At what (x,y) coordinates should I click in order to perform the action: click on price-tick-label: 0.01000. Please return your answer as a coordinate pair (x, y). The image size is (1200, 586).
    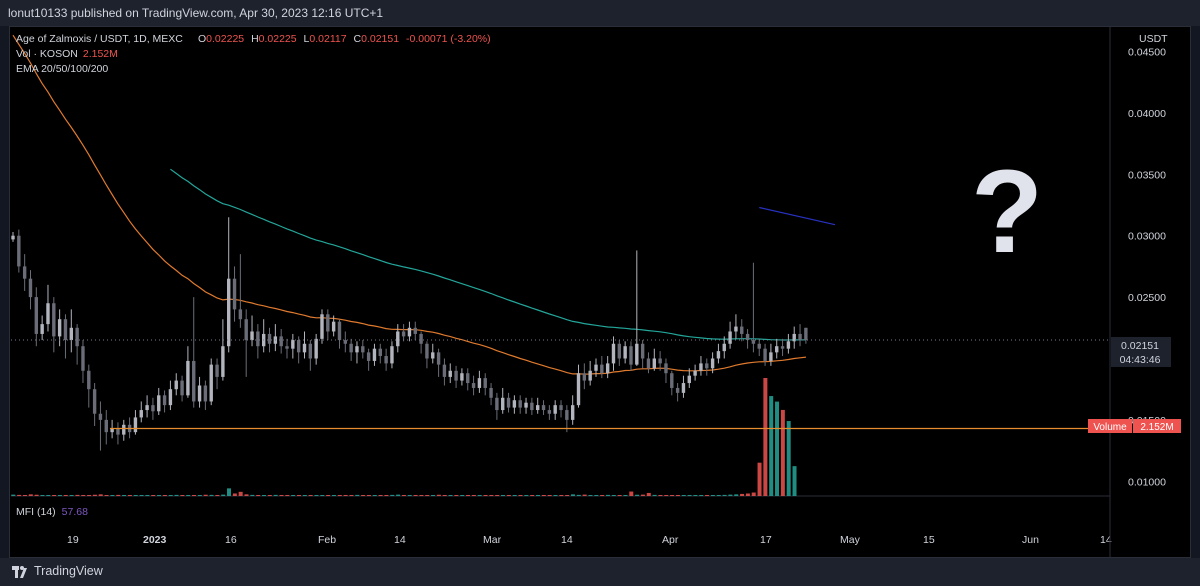
    Looking at the image, I should click on (1147, 482).